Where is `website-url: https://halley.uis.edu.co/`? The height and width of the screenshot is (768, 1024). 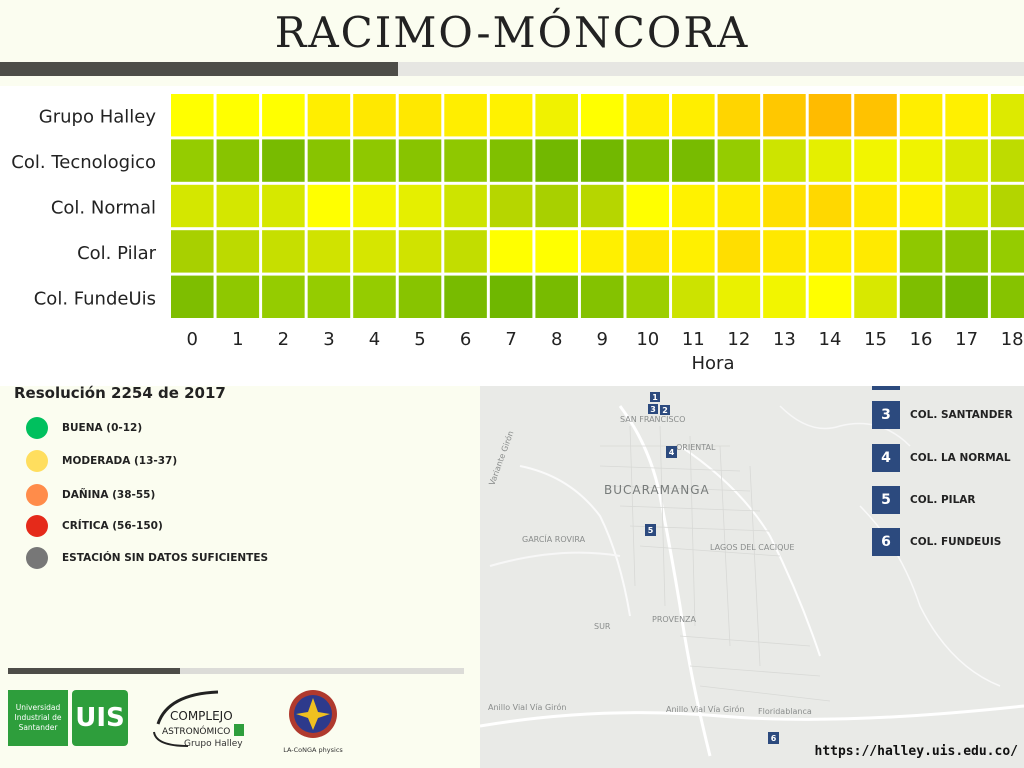 website-url: https://halley.uis.edu.co/ is located at coordinates (916, 751).